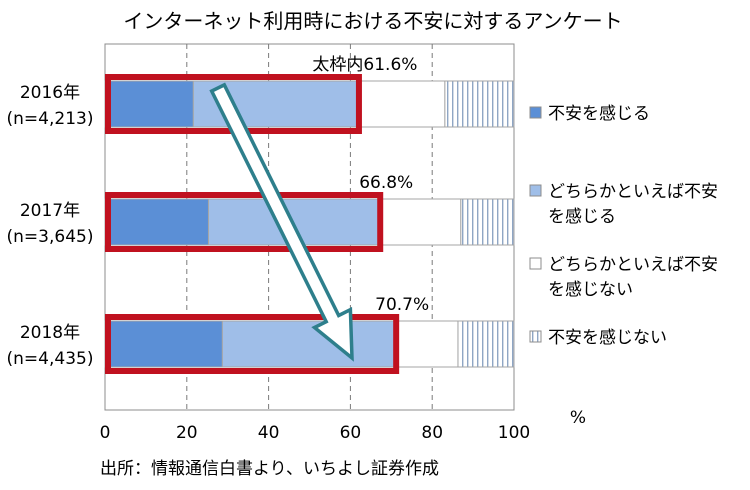  Describe the element at coordinates (402, 305) in the screenshot. I see `box-label-2018年: 70.7%` at that location.